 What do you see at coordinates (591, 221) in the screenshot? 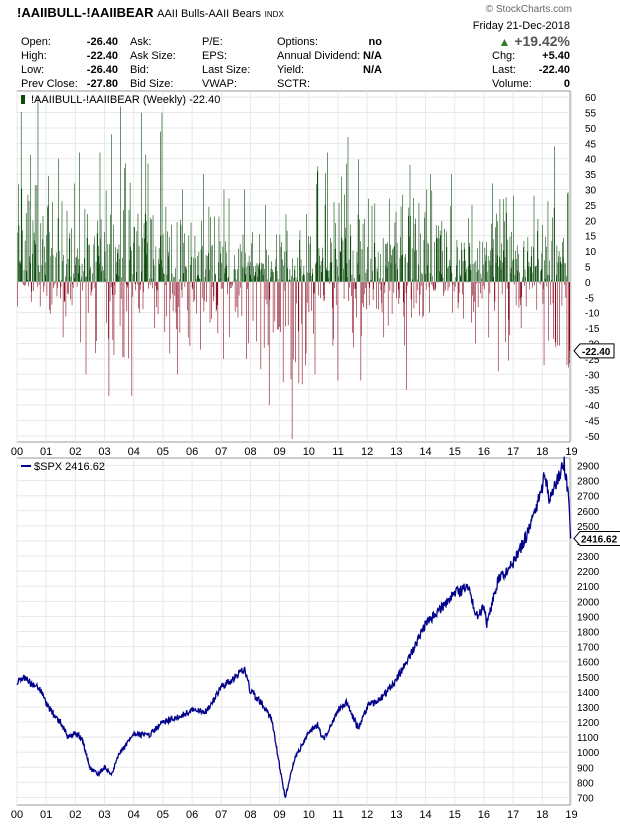
I see `panel1-ytick-label: 20` at bounding box center [591, 221].